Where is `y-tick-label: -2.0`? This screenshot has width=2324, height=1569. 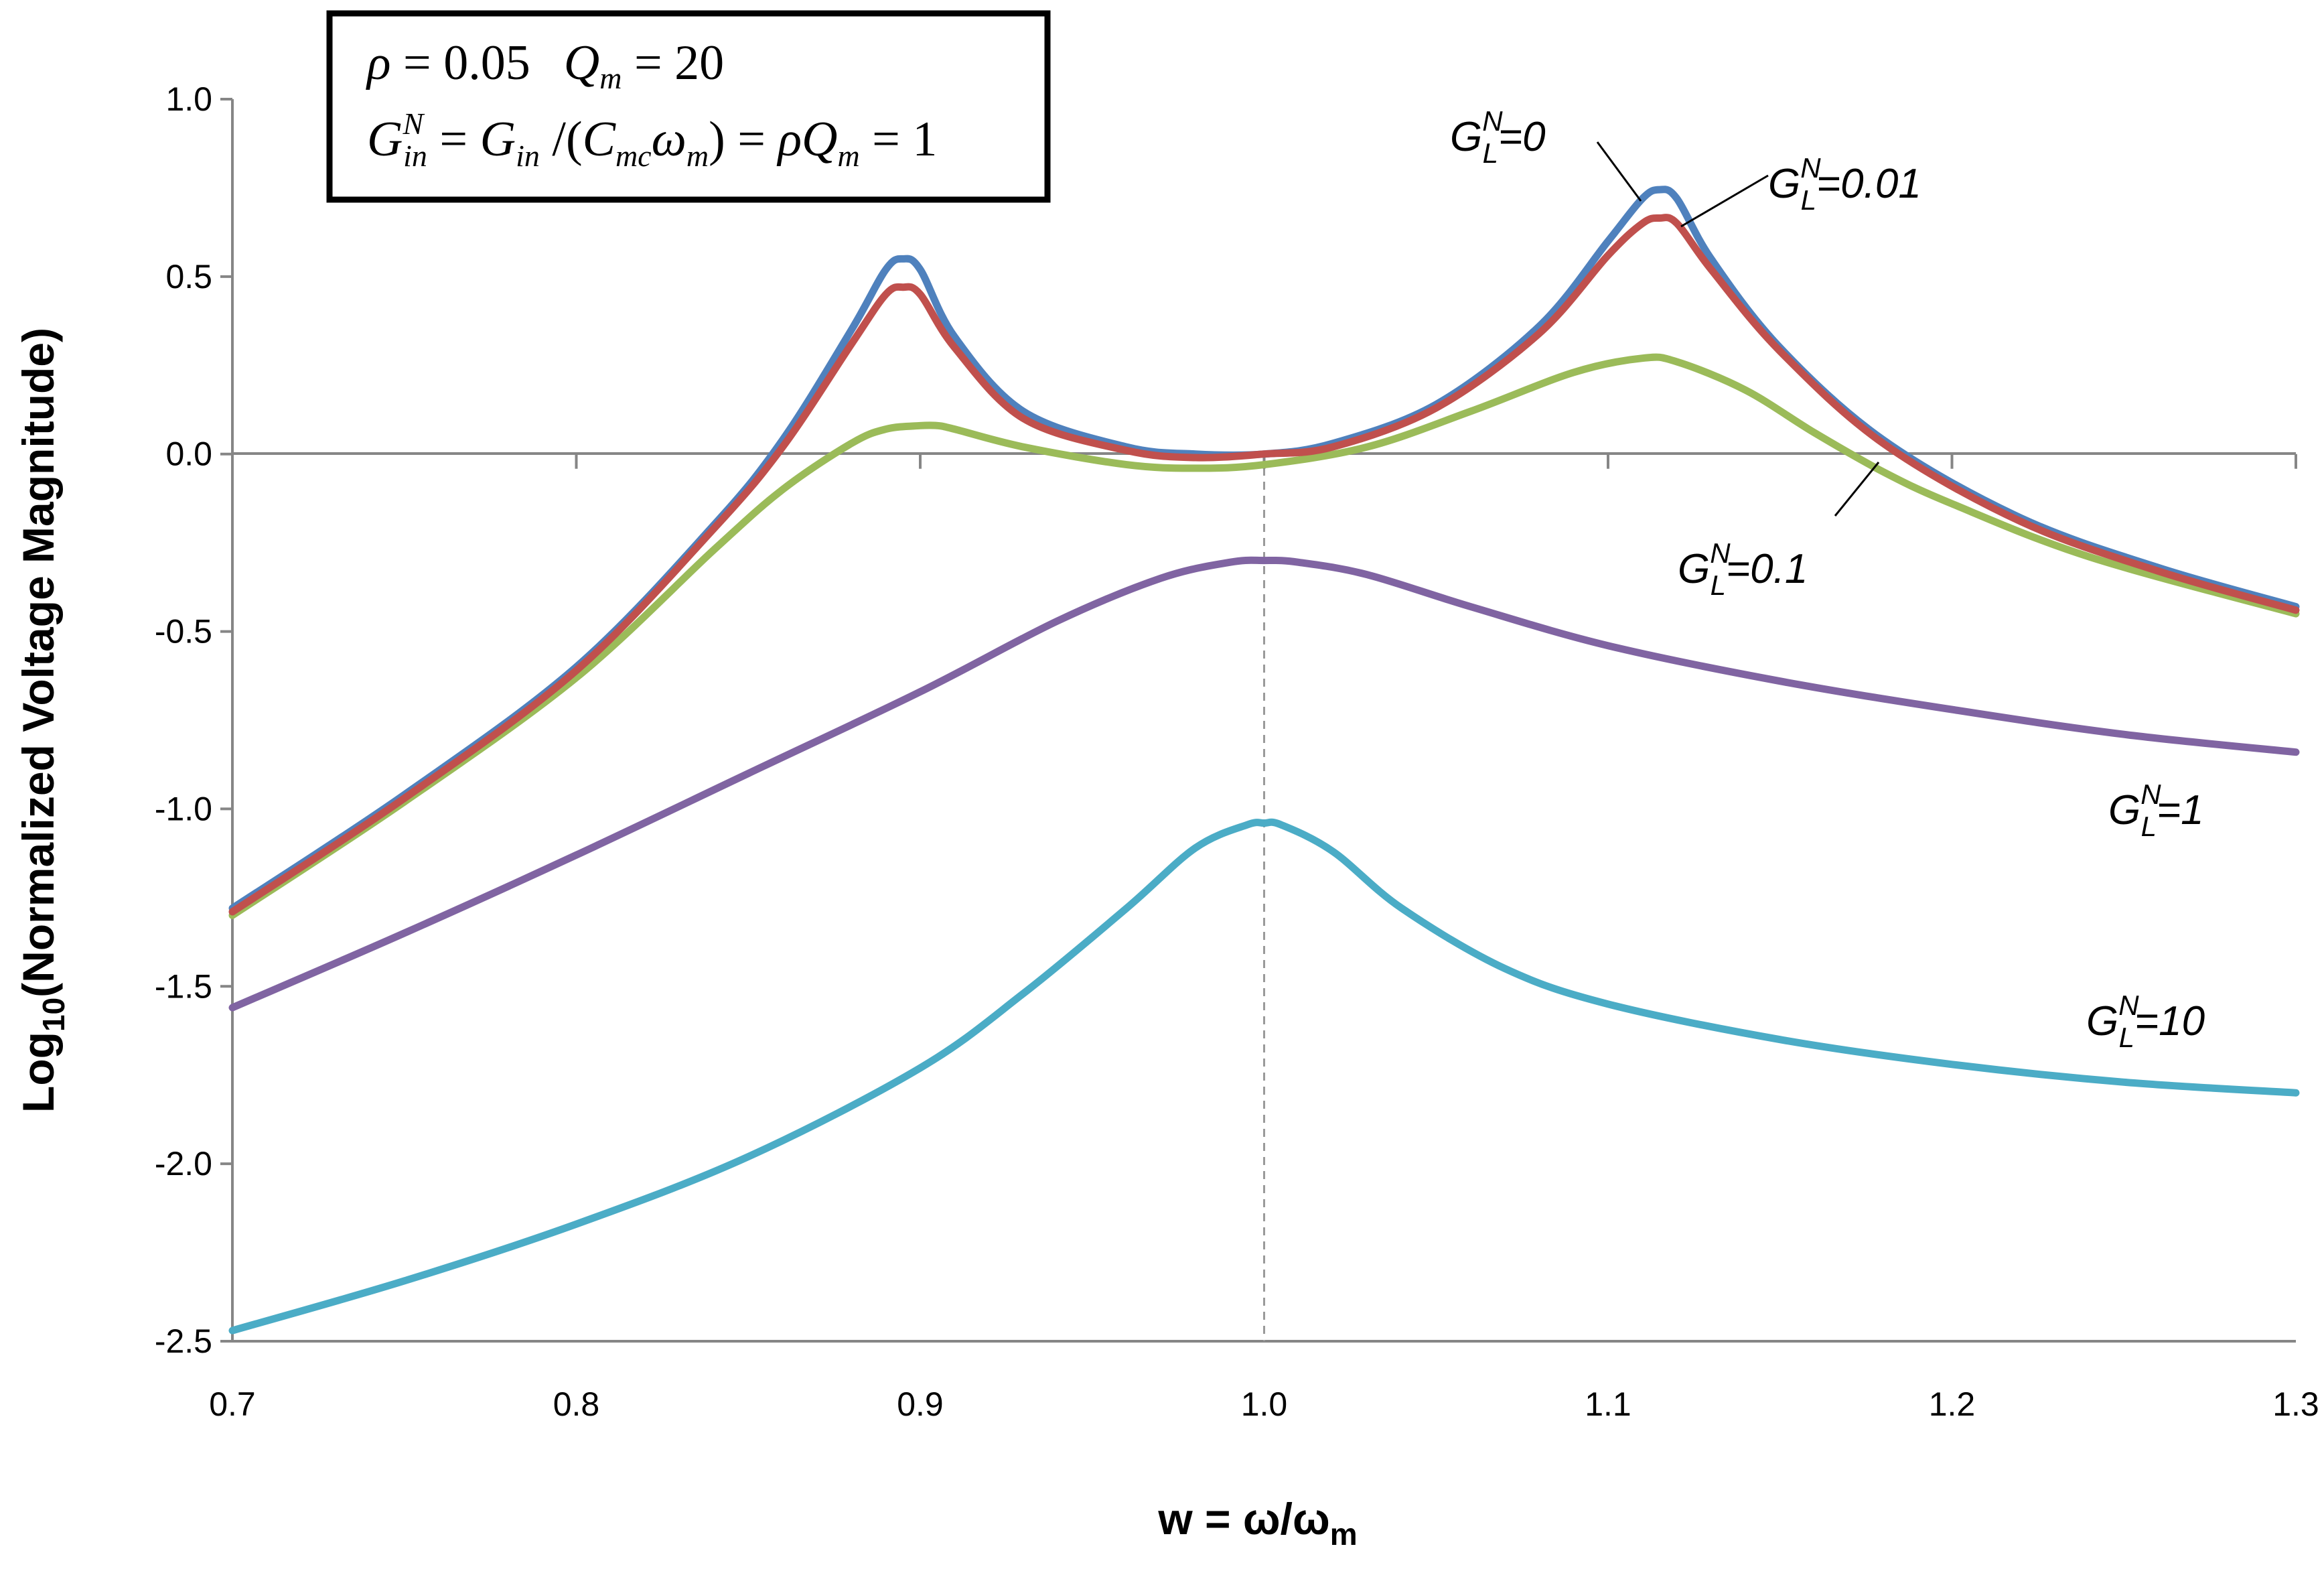
y-tick-label: -2.0 is located at coordinates (184, 1163).